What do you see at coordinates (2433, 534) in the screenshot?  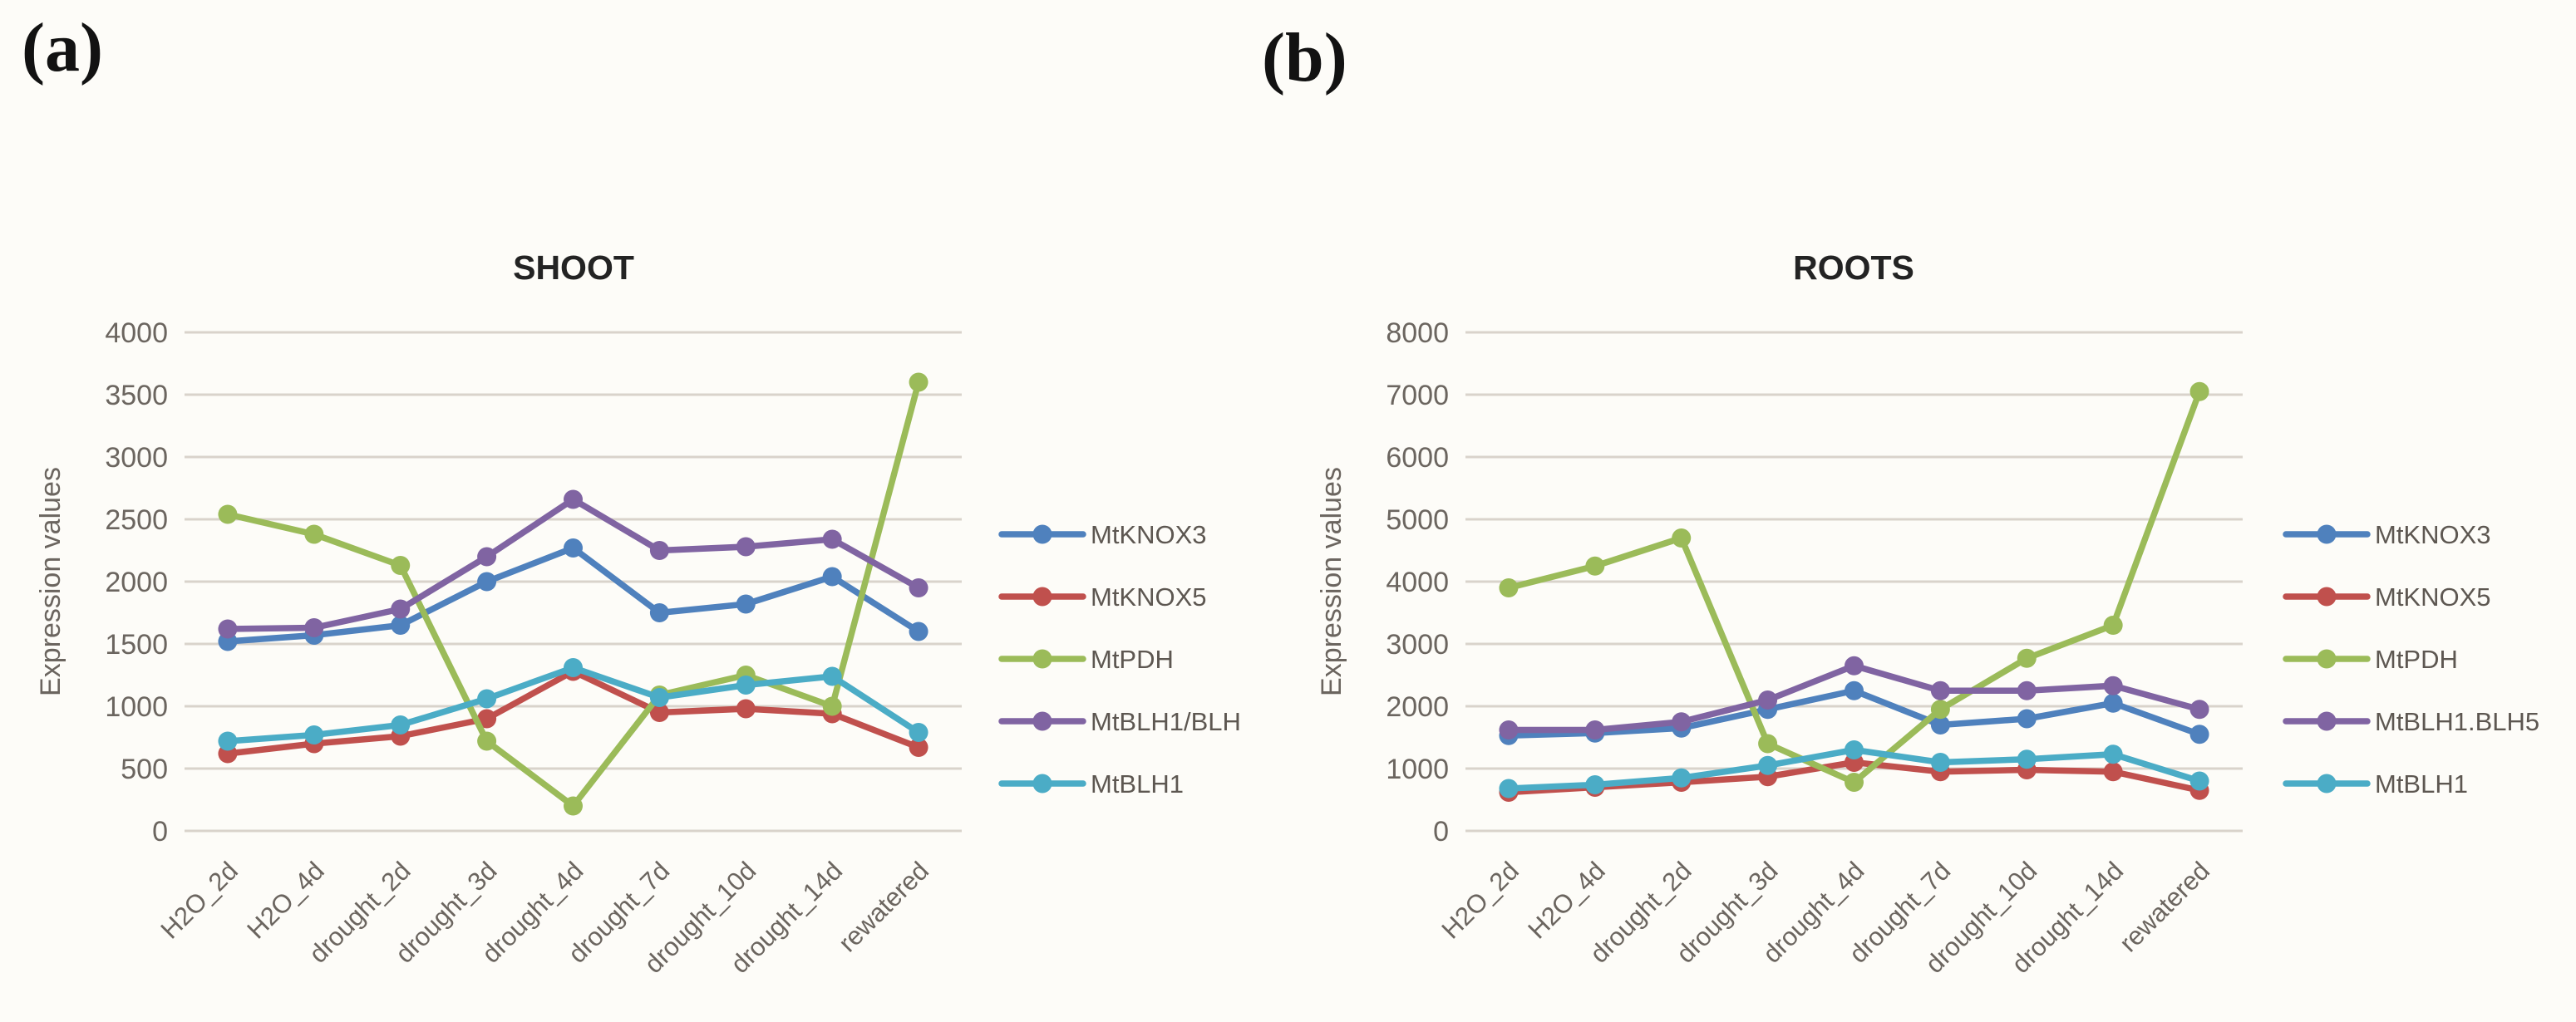 I see `legend-label: MtKNOX3` at bounding box center [2433, 534].